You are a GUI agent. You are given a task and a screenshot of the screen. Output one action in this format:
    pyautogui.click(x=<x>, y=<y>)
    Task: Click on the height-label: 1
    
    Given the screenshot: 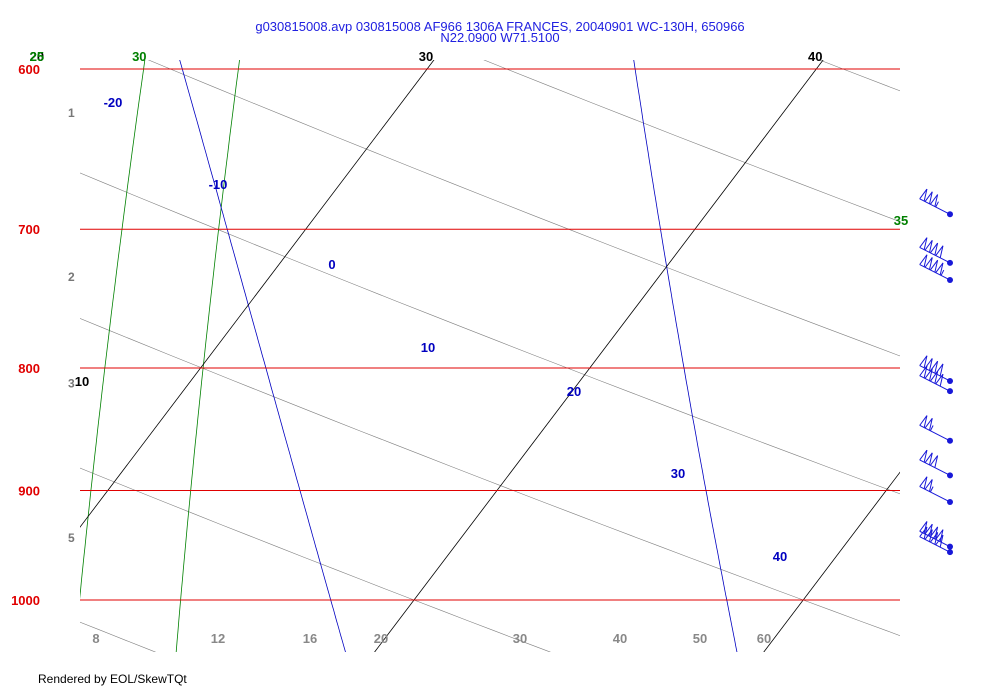 What is the action you would take?
    pyautogui.click(x=71, y=113)
    